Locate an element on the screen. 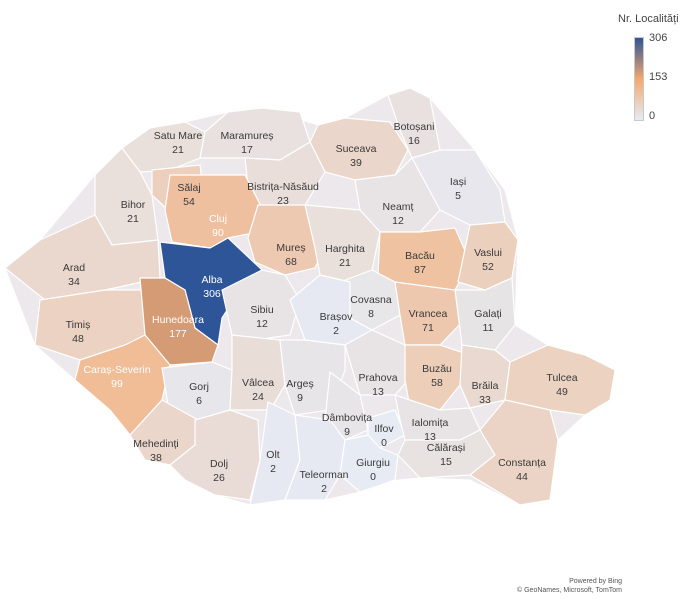 The image size is (700, 605). region-name-label: Prahova is located at coordinates (377, 378).